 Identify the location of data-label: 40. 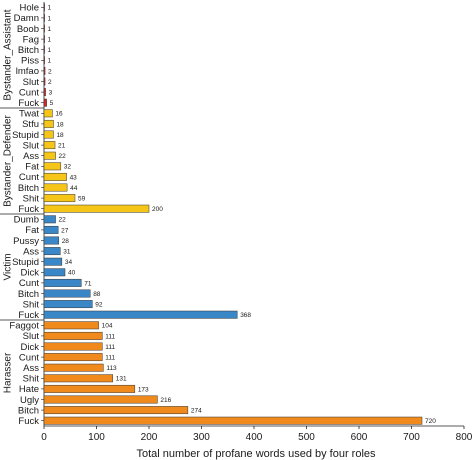
(72, 273).